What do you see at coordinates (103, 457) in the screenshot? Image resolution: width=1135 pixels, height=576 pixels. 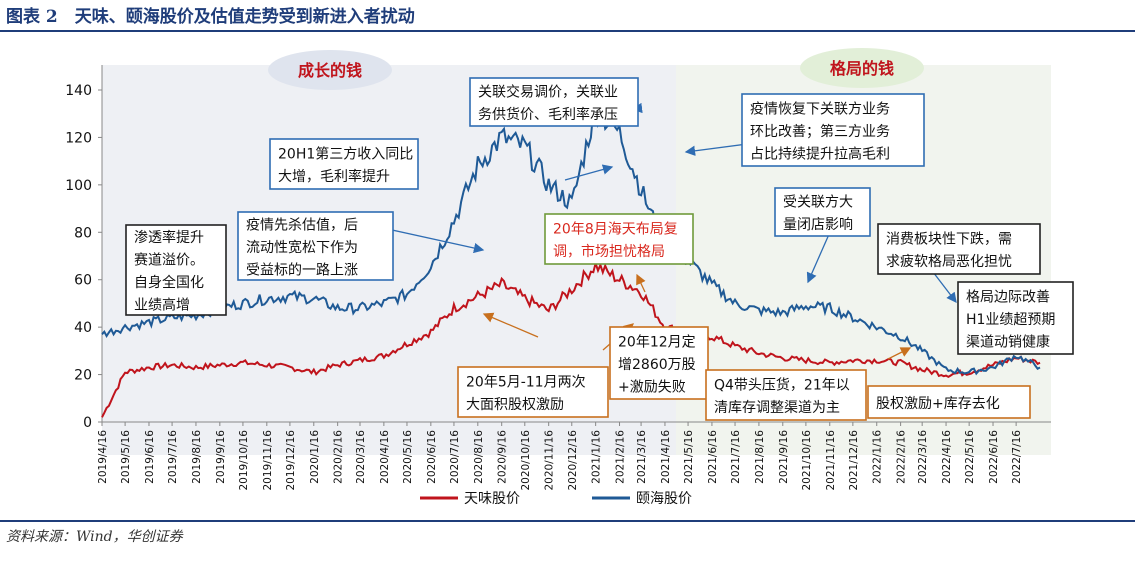 I see `x-tick-label: 2019/4/16` at bounding box center [103, 457].